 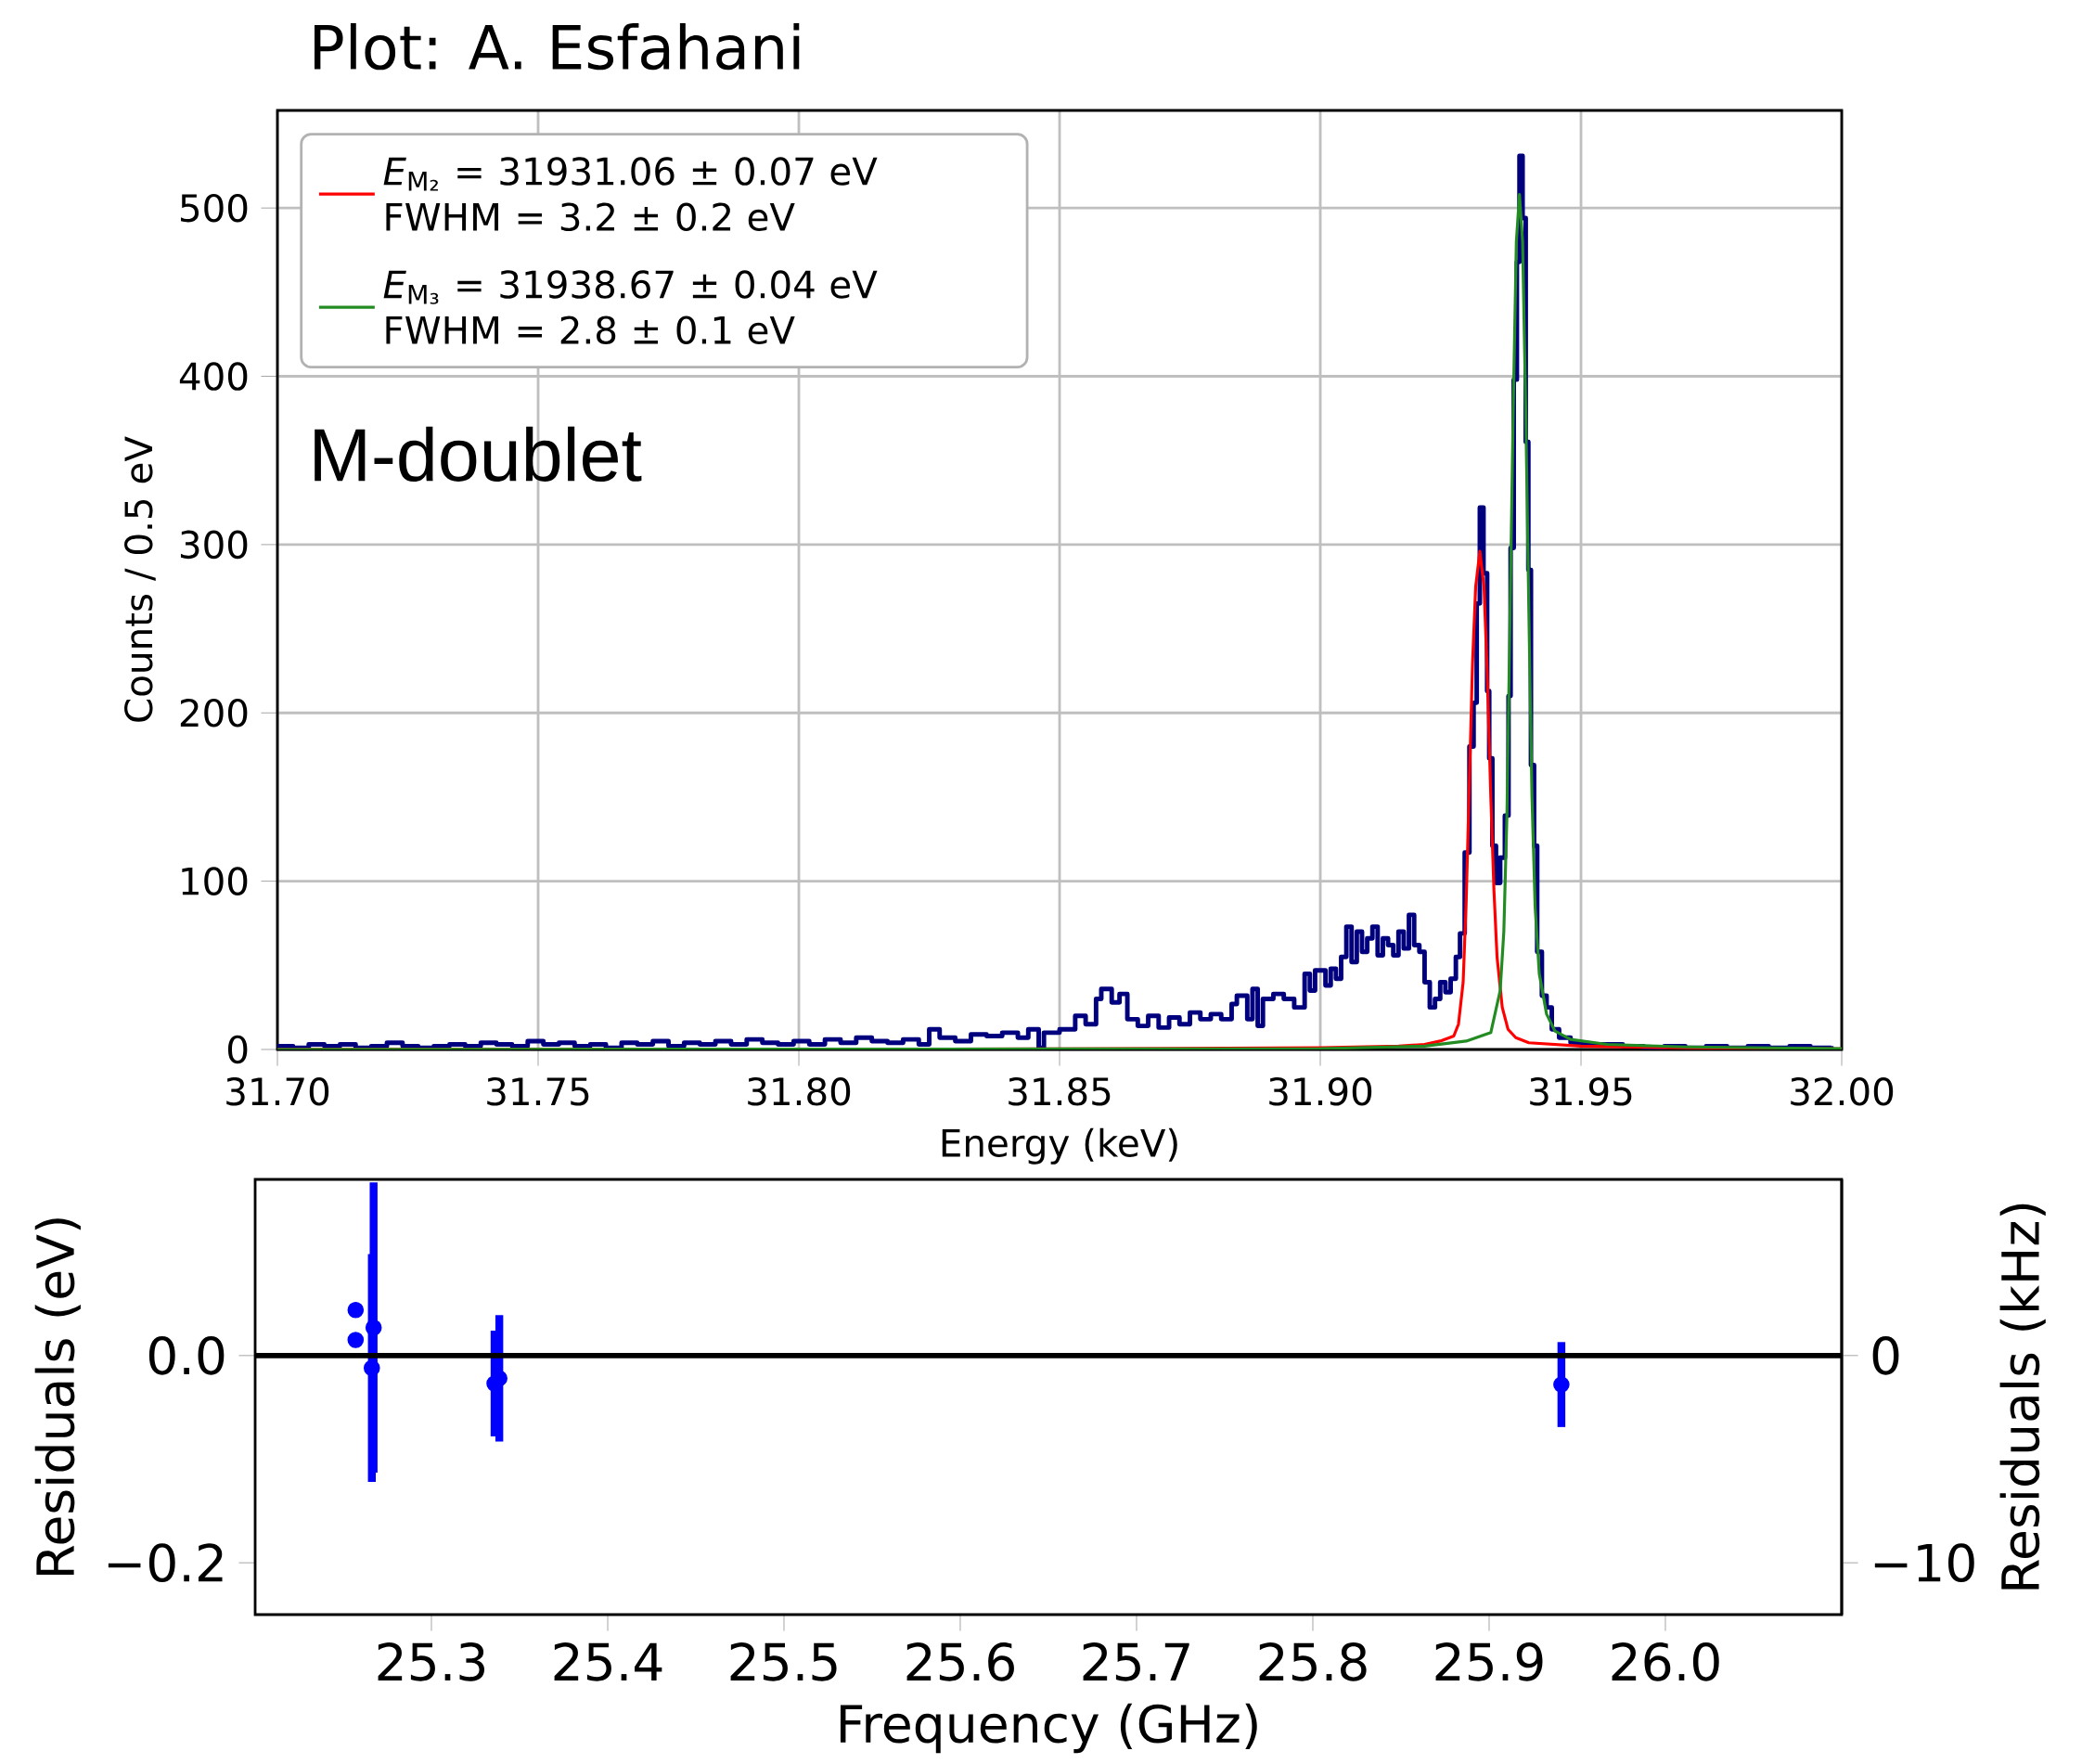 I want to click on annotation: M-doublet, so click(x=478, y=455).